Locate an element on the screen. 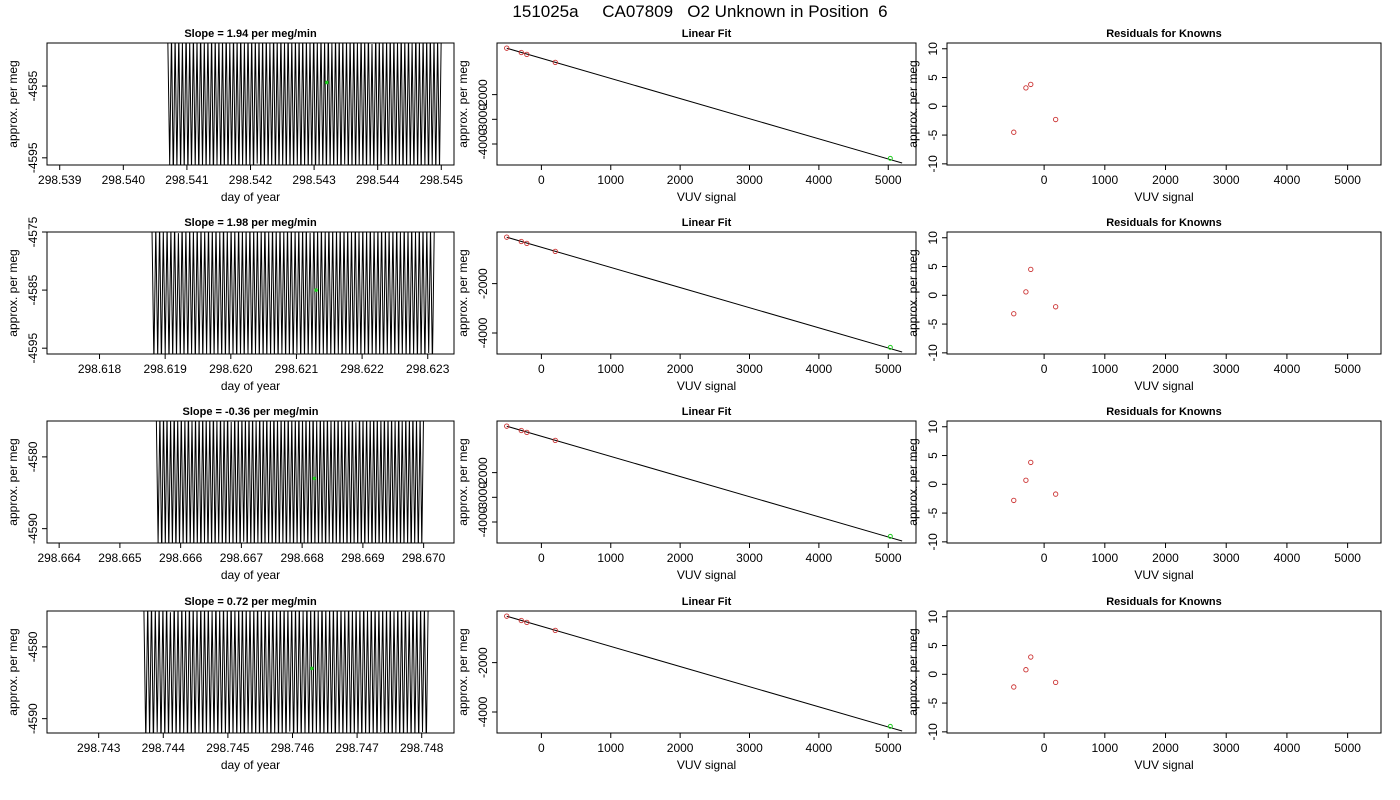 The image size is (1400, 800). x-tick-label: 298.545 is located at coordinates (442, 180).